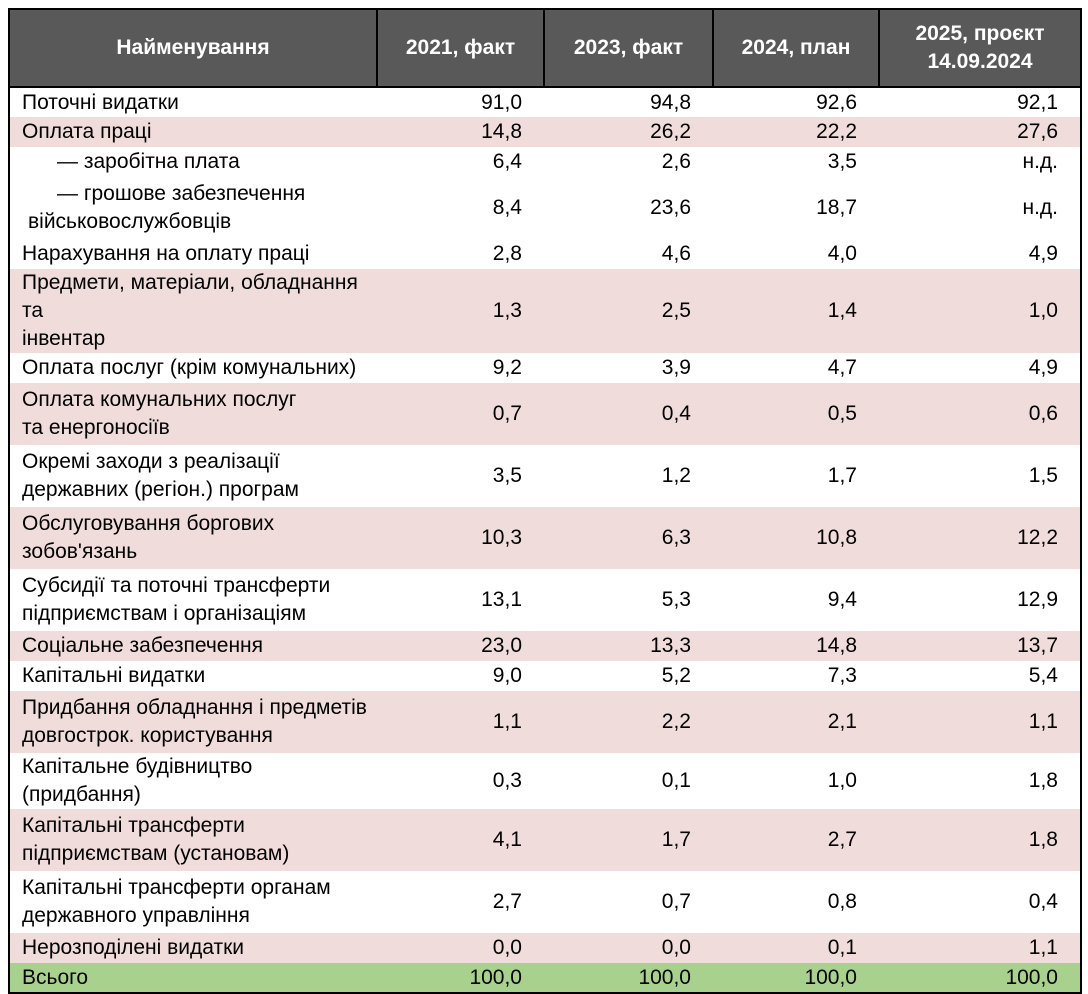 The image size is (1088, 994). Describe the element at coordinates (628, 48) in the screenshot. I see `column-header-2: 2023, факт` at that location.